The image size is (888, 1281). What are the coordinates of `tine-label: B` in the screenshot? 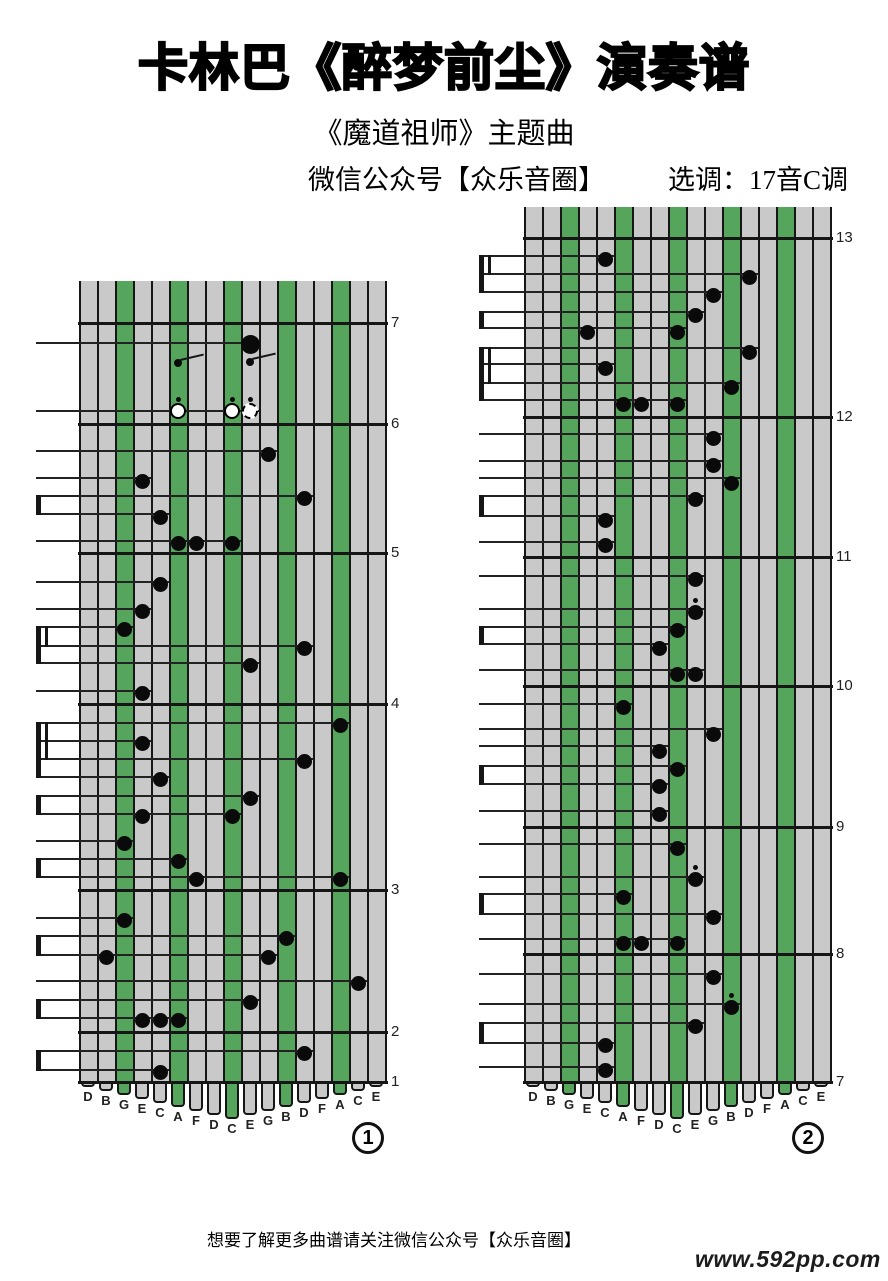 It's located at (286, 1116).